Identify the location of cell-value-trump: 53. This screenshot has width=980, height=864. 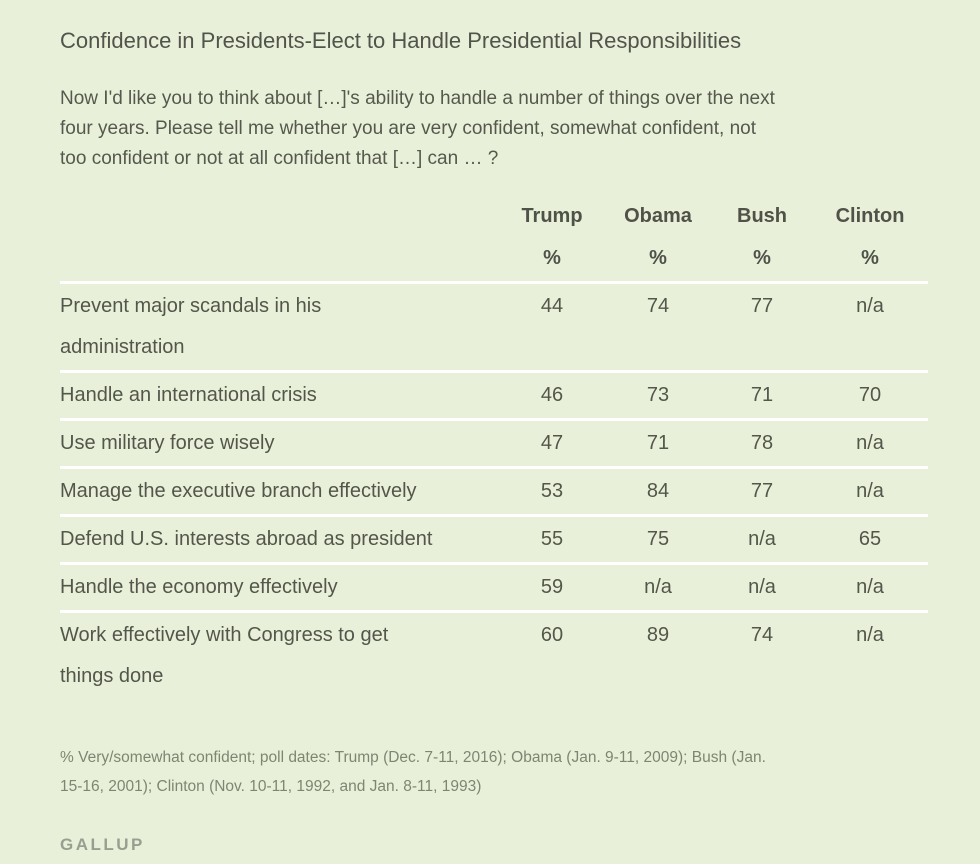
(552, 491).